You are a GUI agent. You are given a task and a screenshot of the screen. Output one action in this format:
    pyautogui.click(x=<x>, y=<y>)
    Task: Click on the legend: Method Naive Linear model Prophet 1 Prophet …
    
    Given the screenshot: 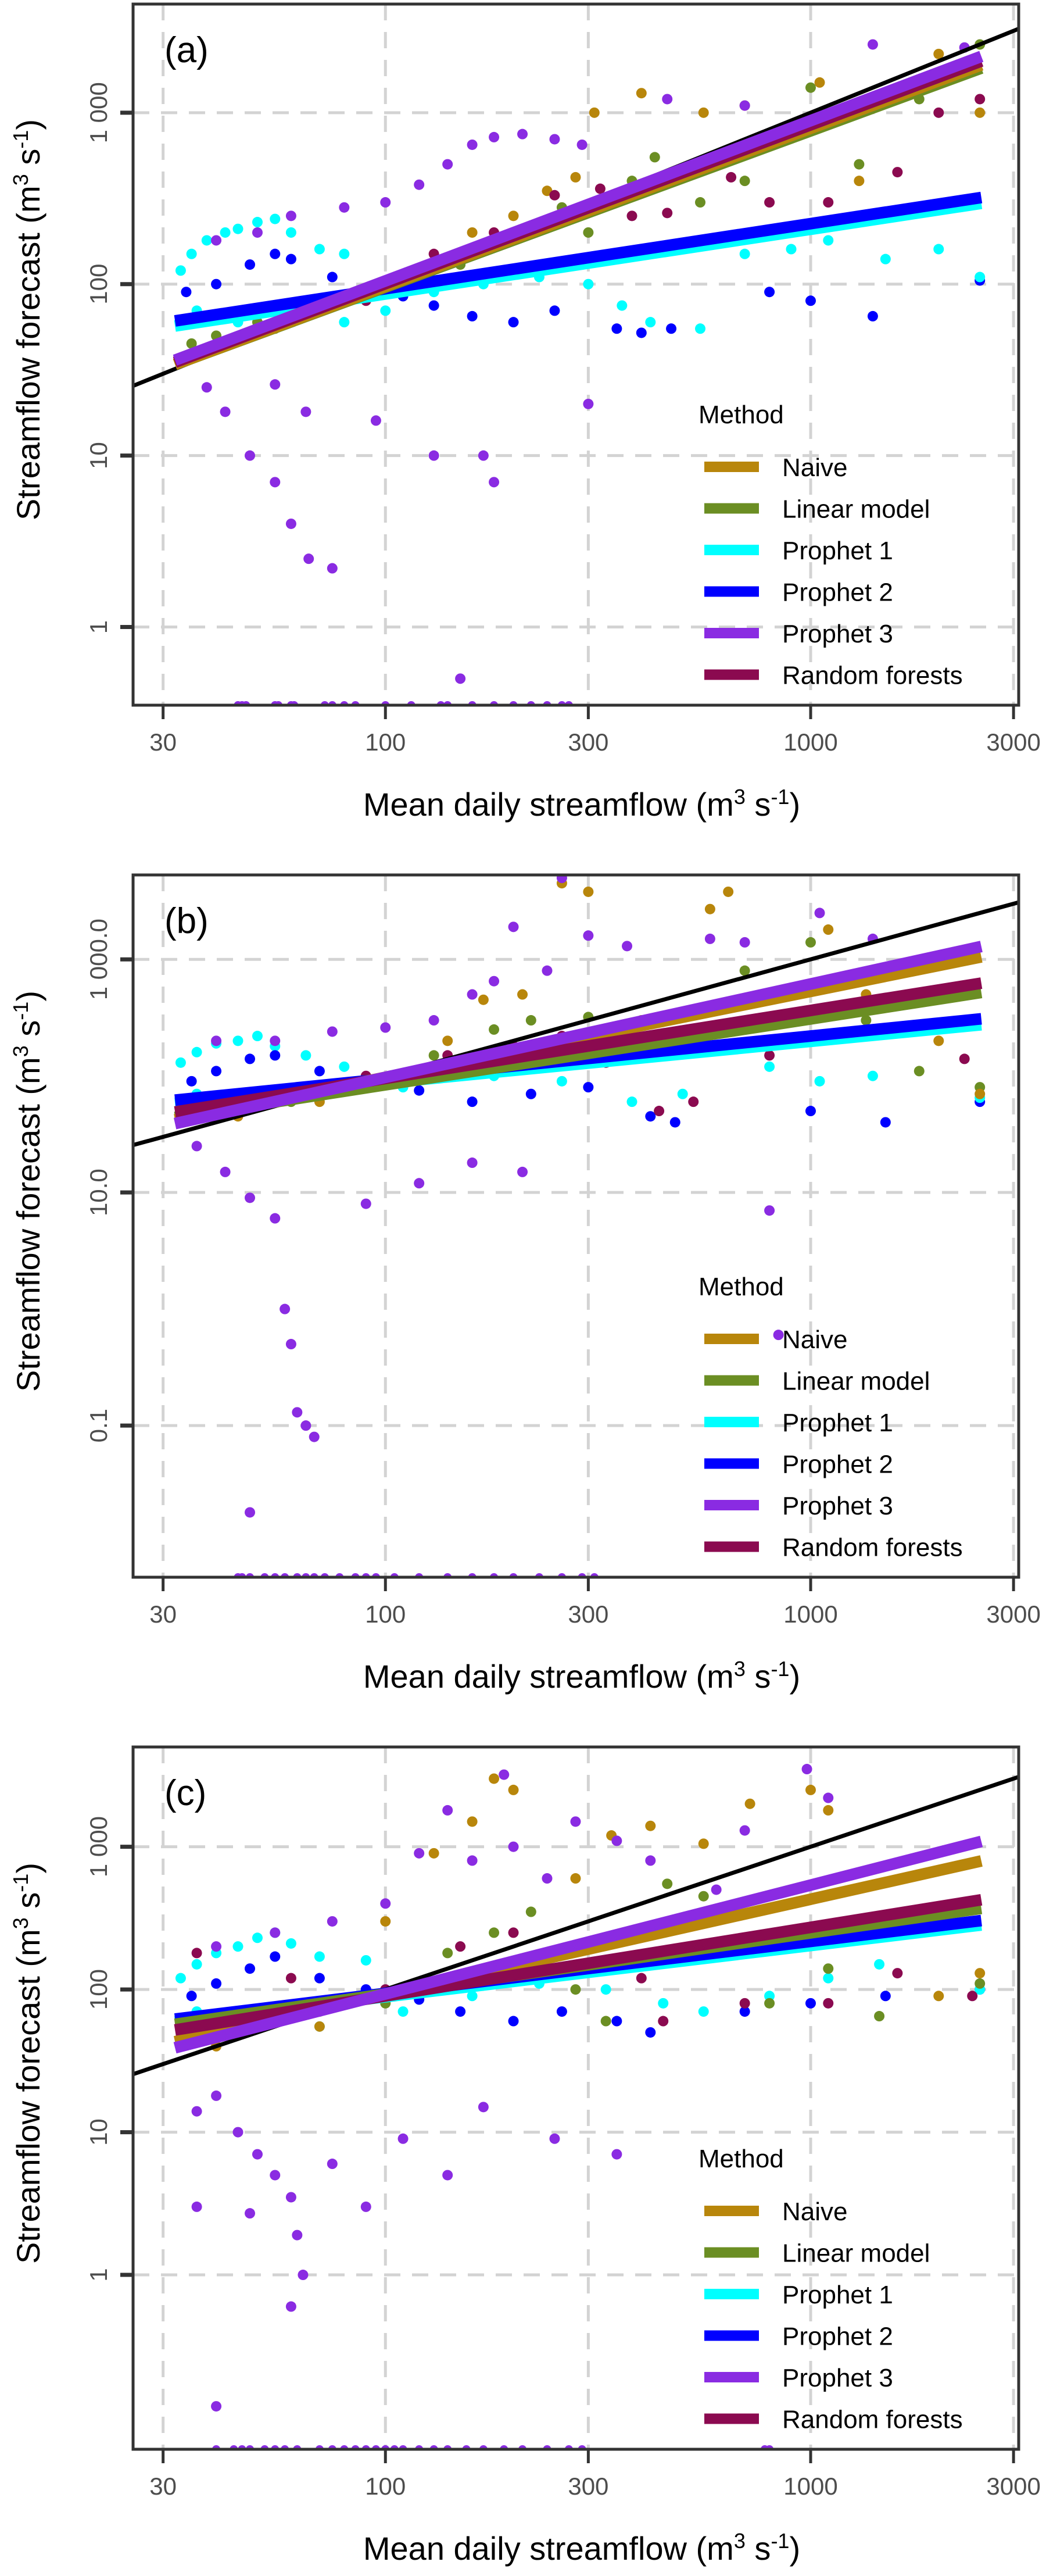 What is the action you would take?
    pyautogui.click(x=831, y=1417)
    